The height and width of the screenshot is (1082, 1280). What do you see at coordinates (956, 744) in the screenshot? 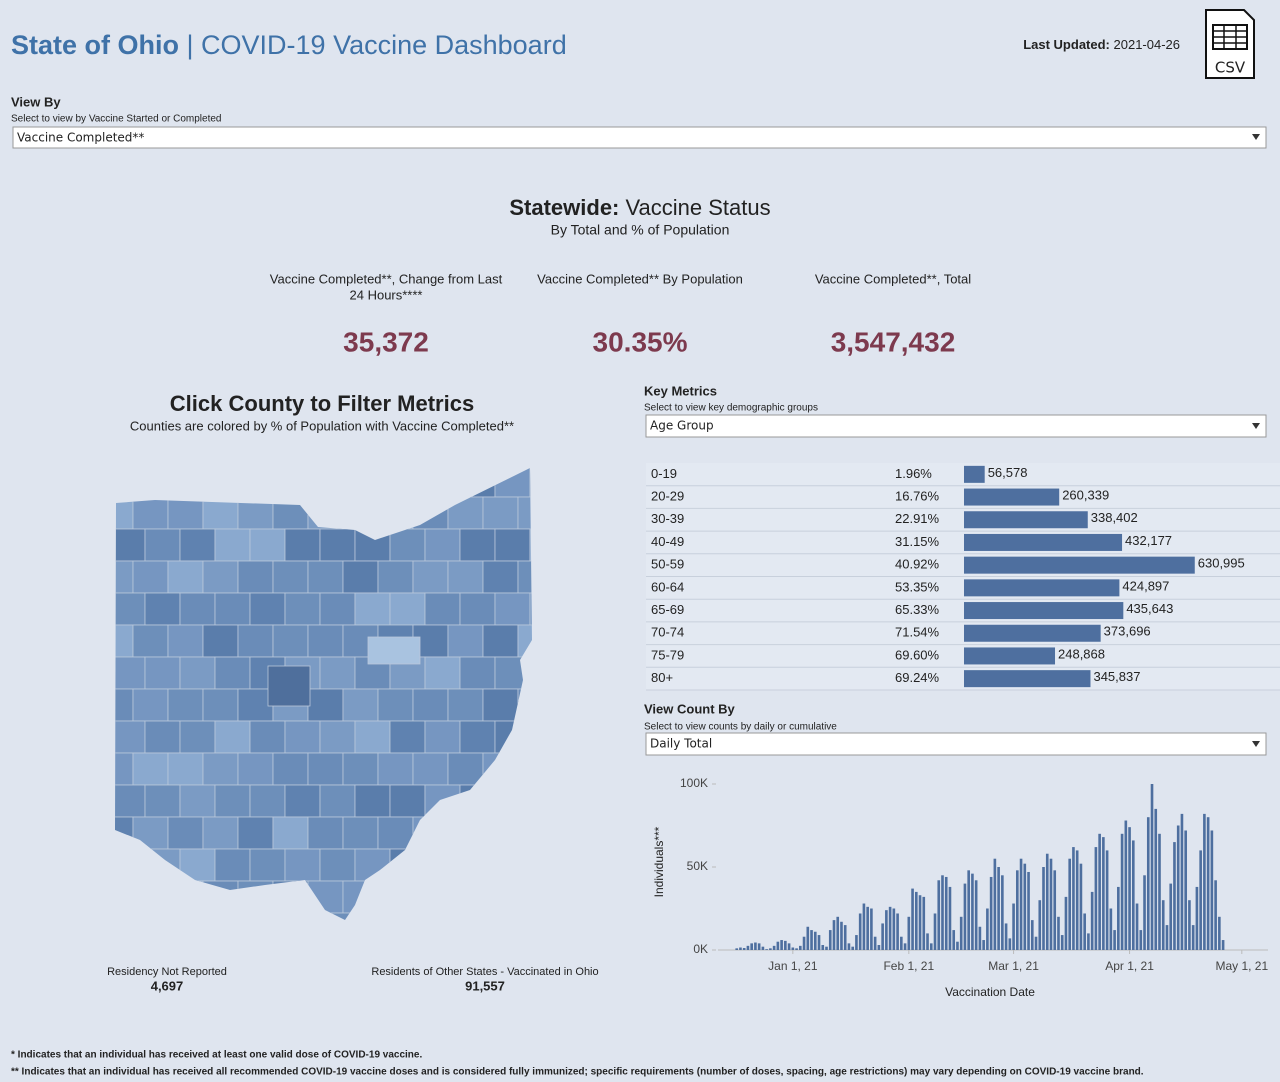
I see `view-count-dropdown: Daily Total` at bounding box center [956, 744].